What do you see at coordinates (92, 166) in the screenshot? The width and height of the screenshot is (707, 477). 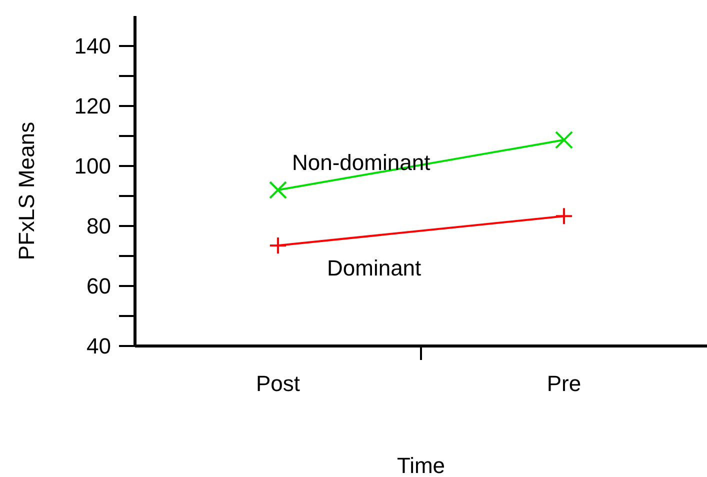 I see `y-tick-label: 100` at bounding box center [92, 166].